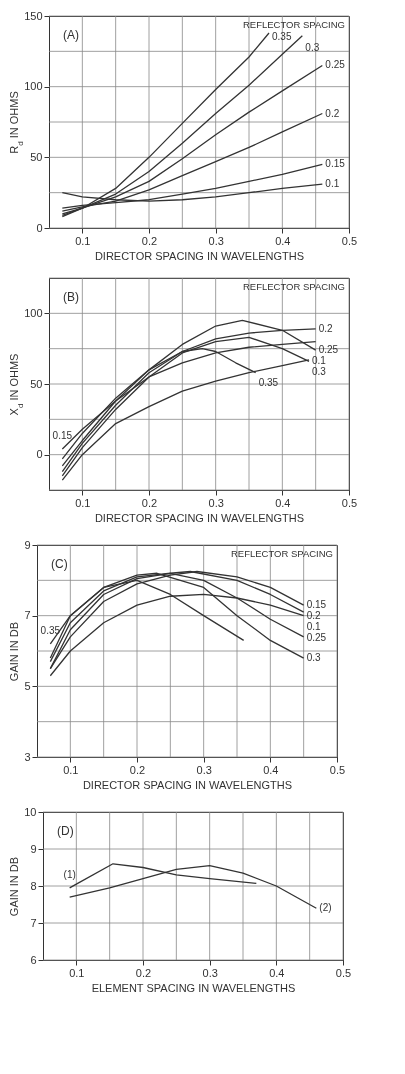 This screenshot has width=405, height=1074. What do you see at coordinates (65, 831) in the screenshot?
I see `annotation: (D)` at bounding box center [65, 831].